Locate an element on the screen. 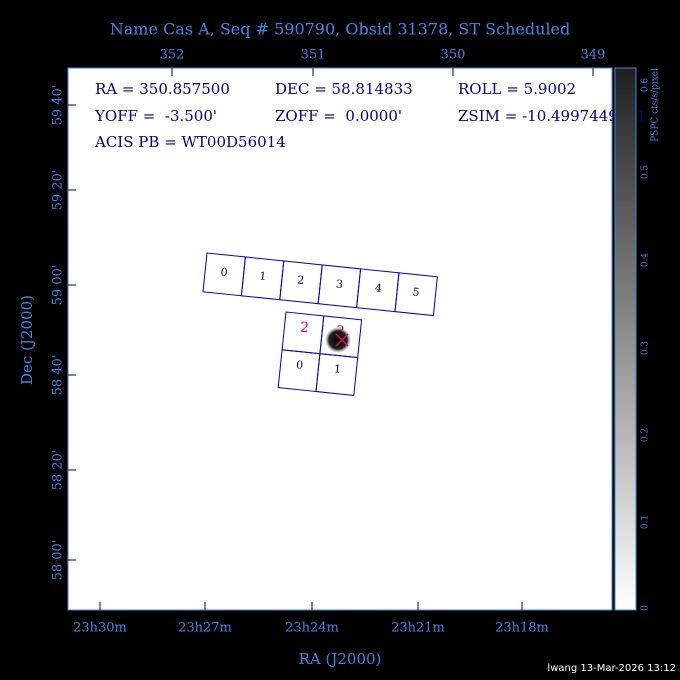 The image size is (680, 680). top-tick-label: 349 is located at coordinates (593, 55).